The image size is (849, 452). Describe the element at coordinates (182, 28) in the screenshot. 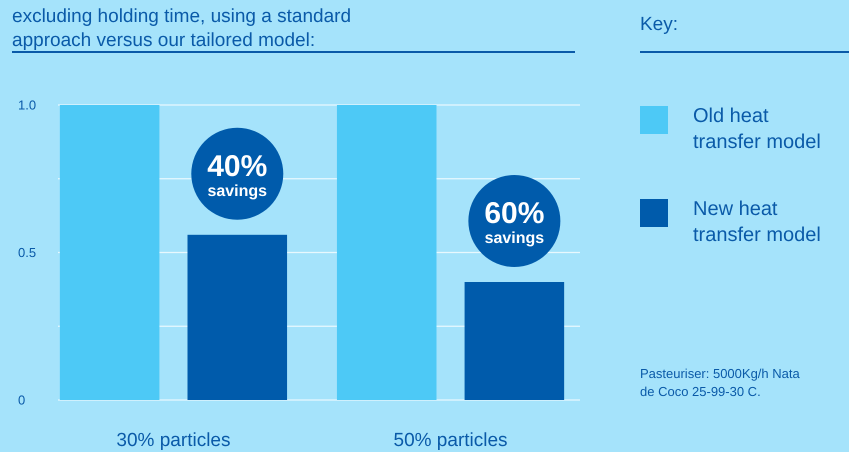

I see `chart-title: excluding holding time, using a standard approach versus our tailored model:` at that location.